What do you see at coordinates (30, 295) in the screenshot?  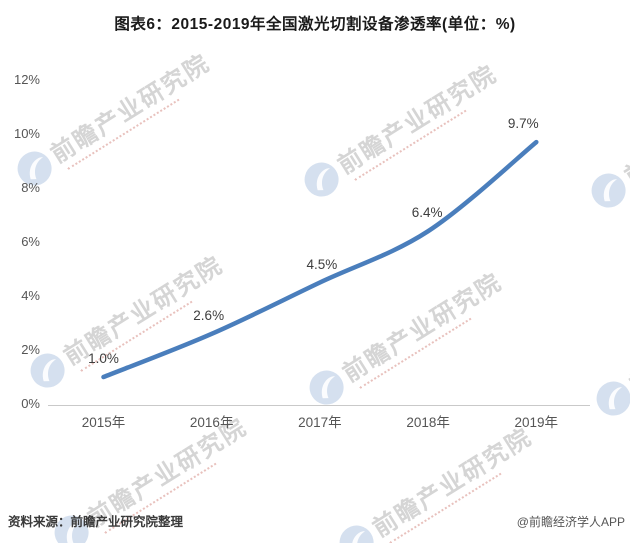 I see `y-axis-tick: 4%` at bounding box center [30, 295].